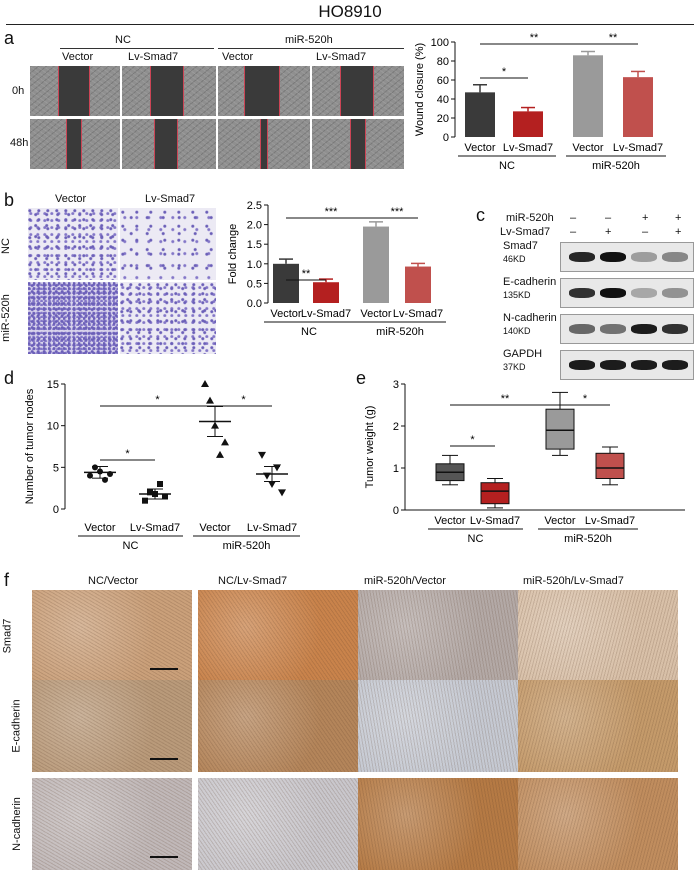  I want to click on chart-d-sig-label: *, so click(243, 400).